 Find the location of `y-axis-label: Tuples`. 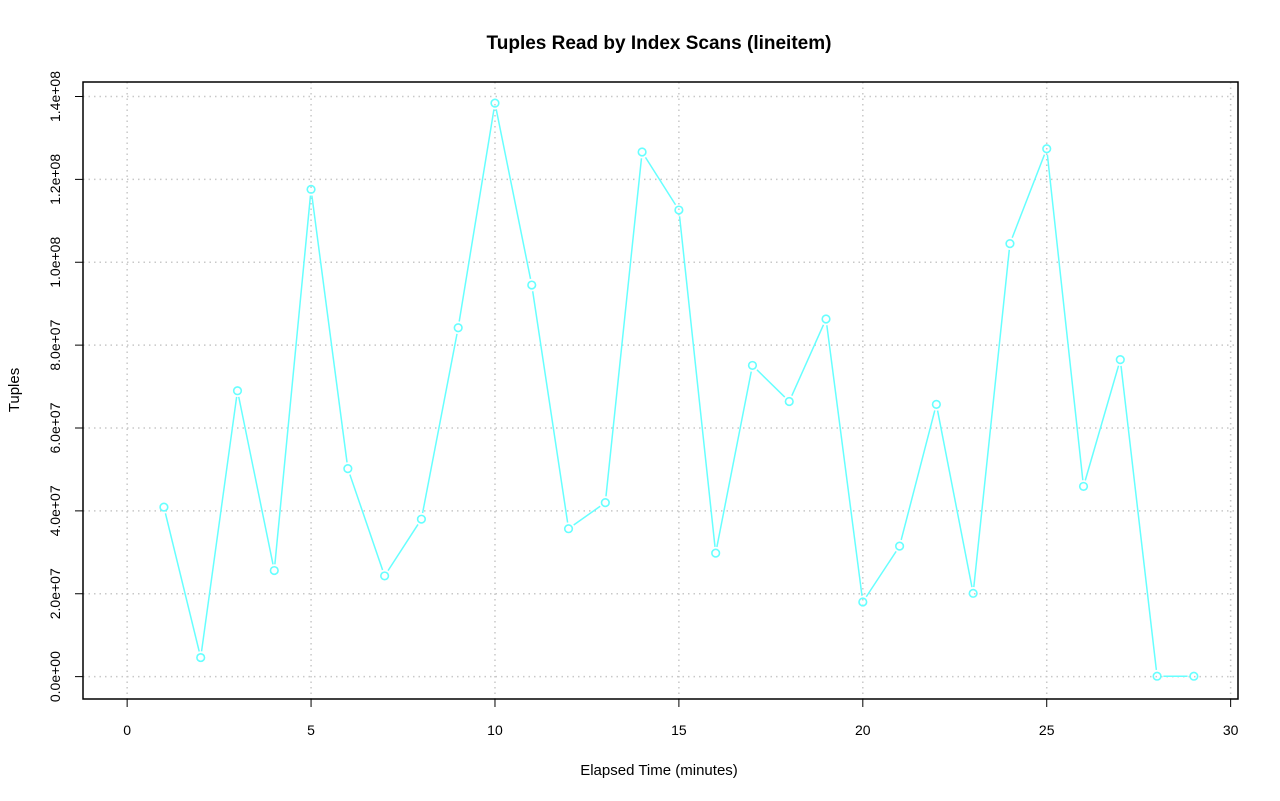

y-axis-label: Tuples is located at coordinates (14, 390).